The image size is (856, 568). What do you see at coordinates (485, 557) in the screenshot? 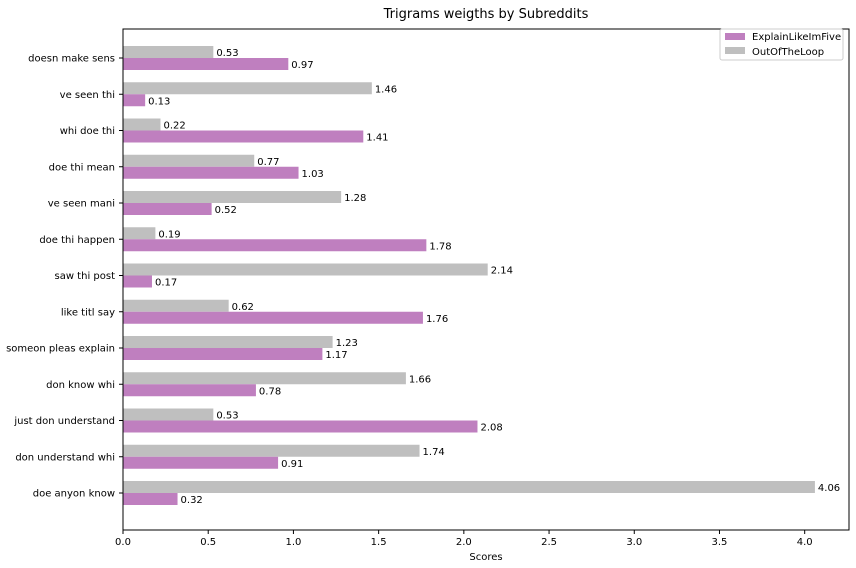
I see `x-axis-label: Scores` at bounding box center [485, 557].